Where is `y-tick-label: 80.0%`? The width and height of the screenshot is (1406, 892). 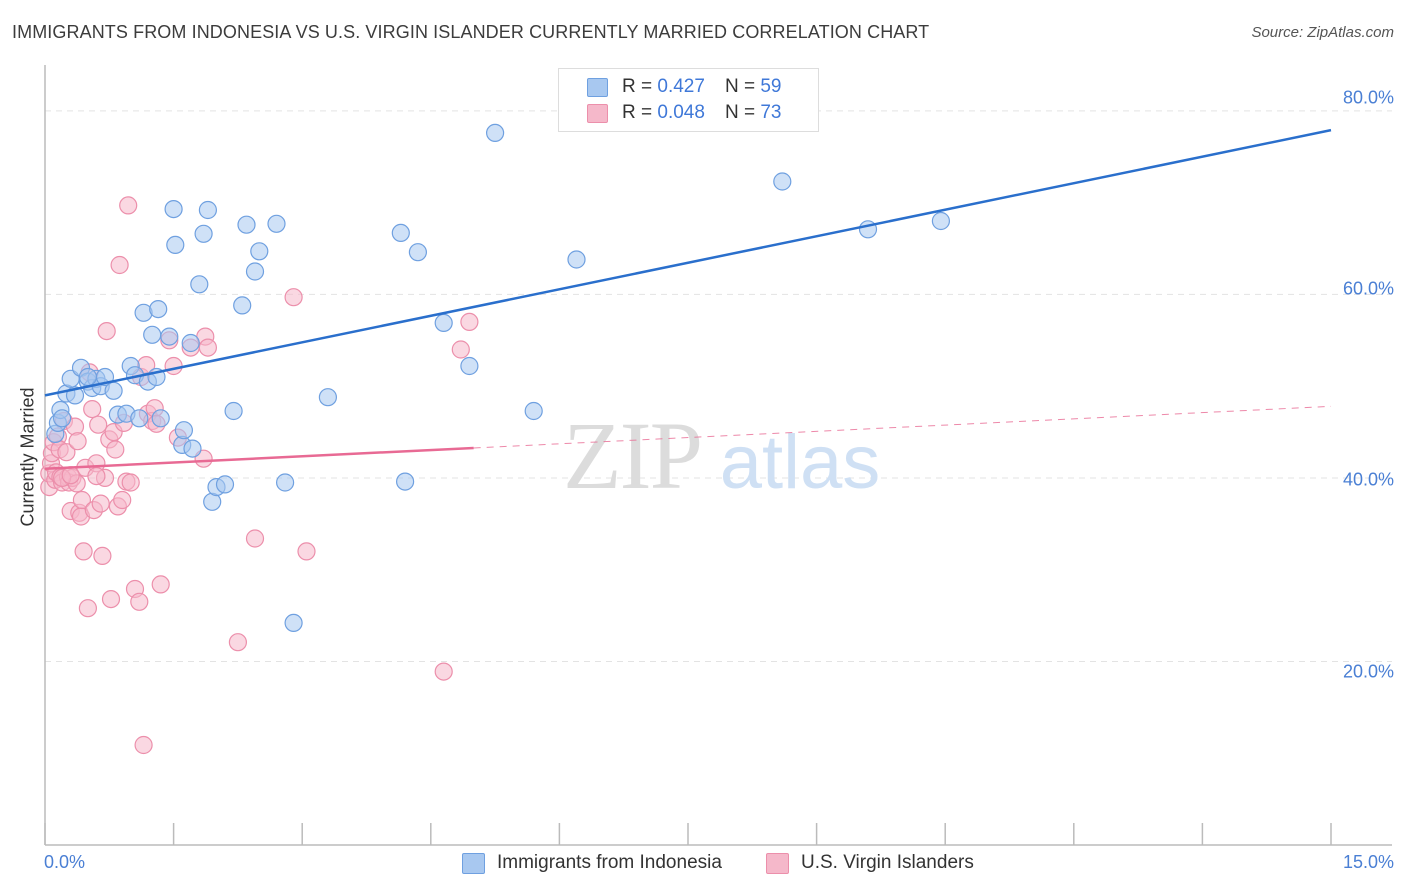
y-tick-label: 80.0% is located at coordinates (1368, 97).